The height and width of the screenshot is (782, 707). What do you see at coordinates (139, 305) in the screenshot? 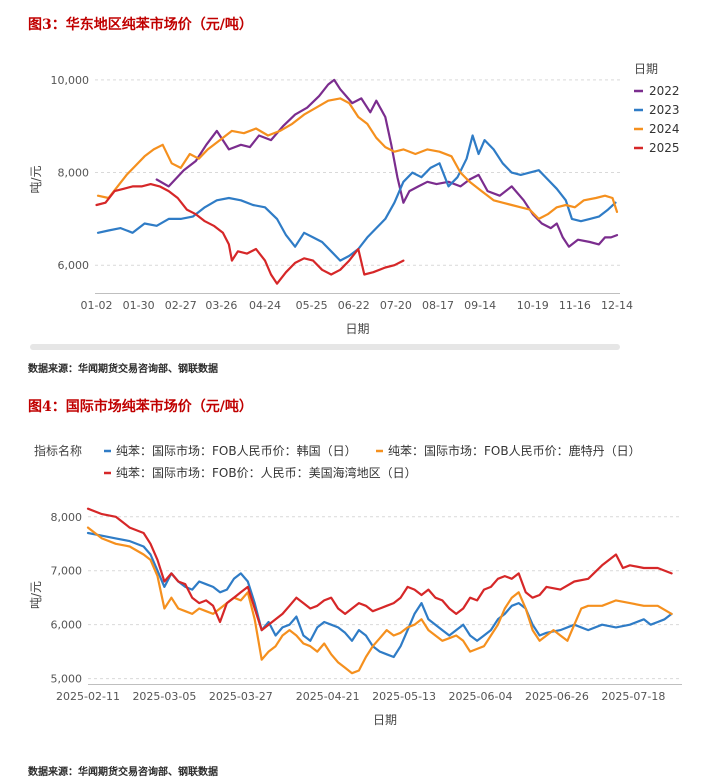
I see `x-tick-label: 01-30` at bounding box center [139, 305].